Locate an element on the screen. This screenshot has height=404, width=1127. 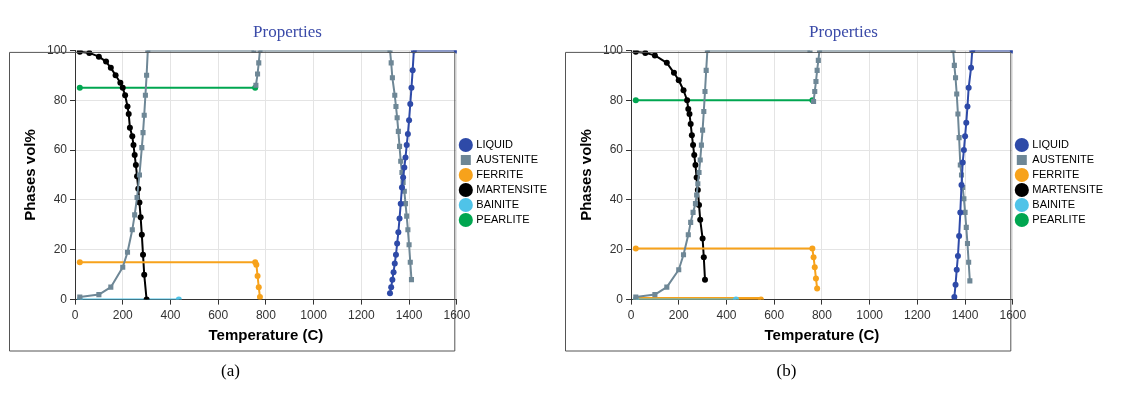
text: (a) is located at coordinates (230, 371).